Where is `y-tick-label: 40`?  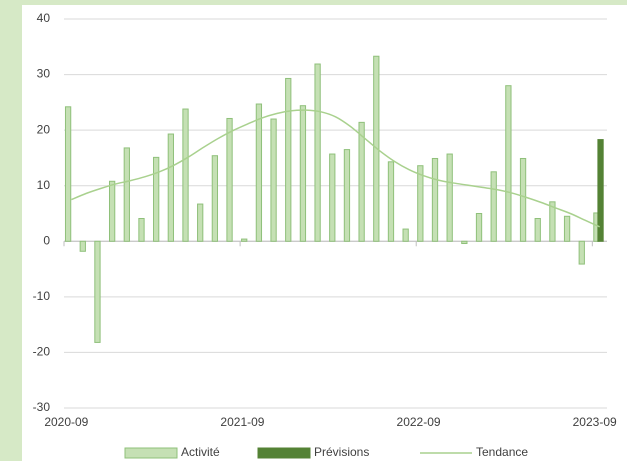 y-tick-label: 40 is located at coordinates (44, 18).